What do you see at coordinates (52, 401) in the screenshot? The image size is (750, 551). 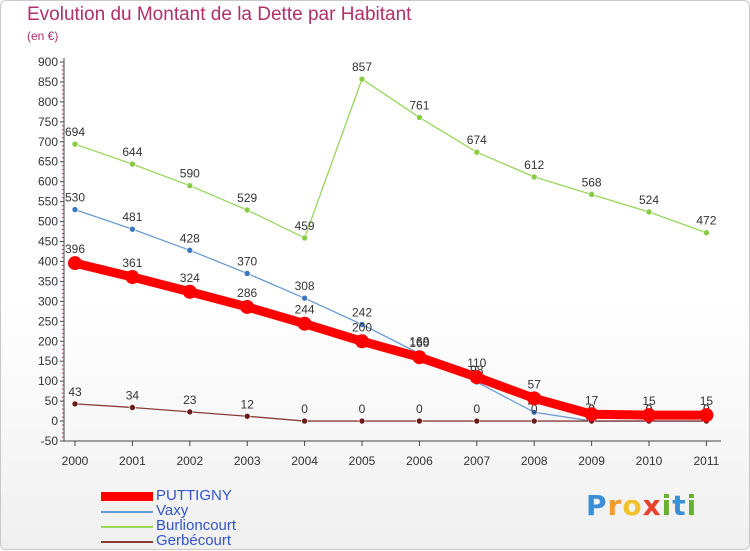 I see `y-tick-label: 50` at bounding box center [52, 401].